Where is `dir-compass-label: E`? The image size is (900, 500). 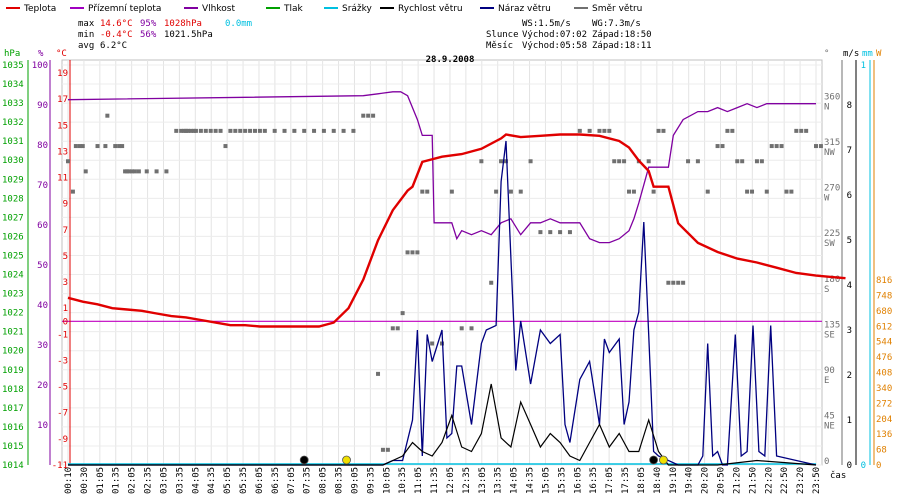
dir-compass-label: E is located at coordinates (826, 381).